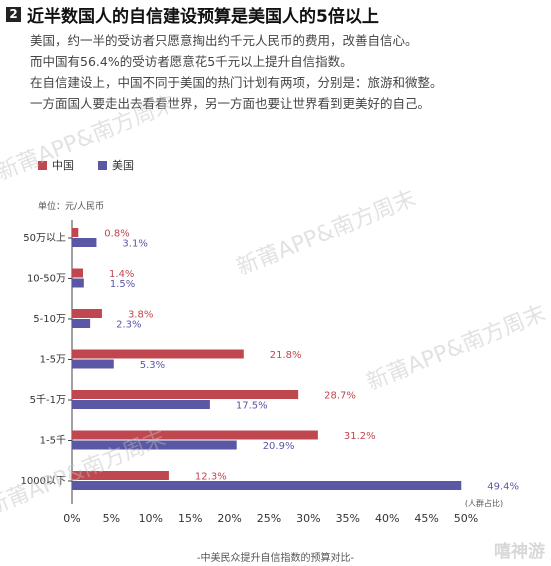 This screenshot has width=551, height=566. Describe the element at coordinates (48, 400) in the screenshot. I see `category-label: 5千-1万` at that location.